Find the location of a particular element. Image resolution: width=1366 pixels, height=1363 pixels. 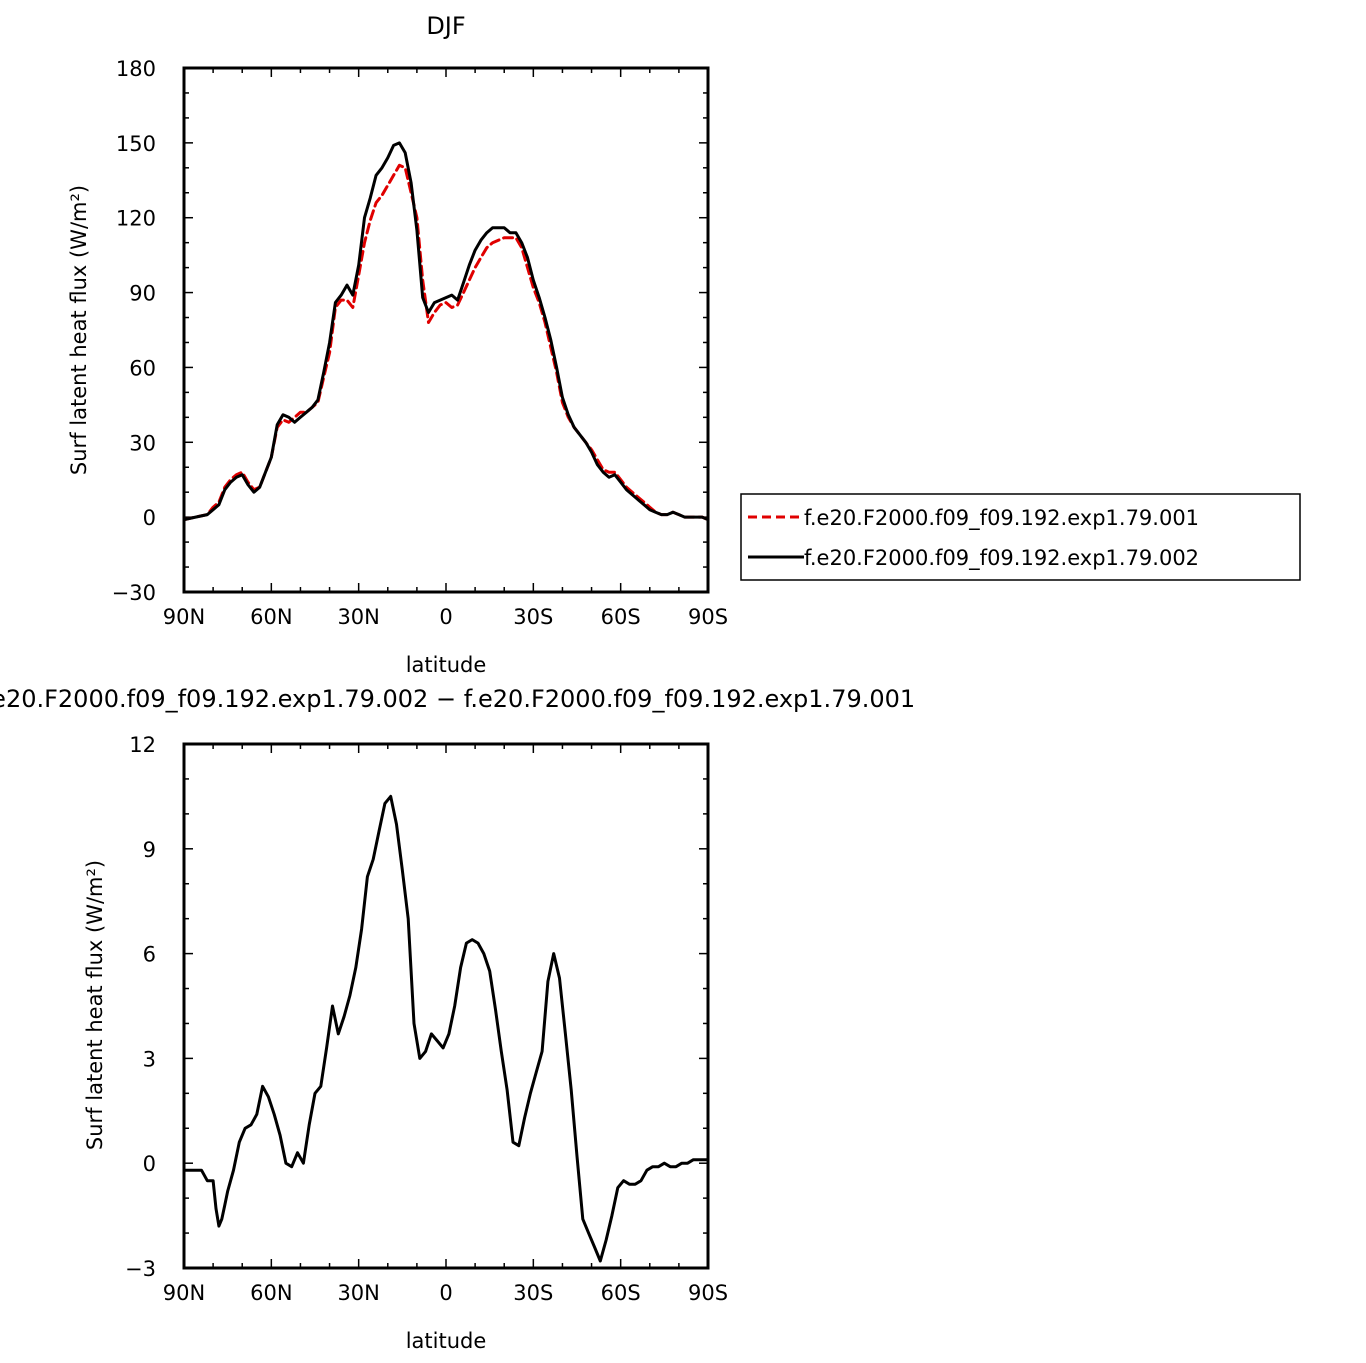

legend-label-series-2: f.e20.F2000.f09_f09.192.exp1.79.002 is located at coordinates (1001, 558).